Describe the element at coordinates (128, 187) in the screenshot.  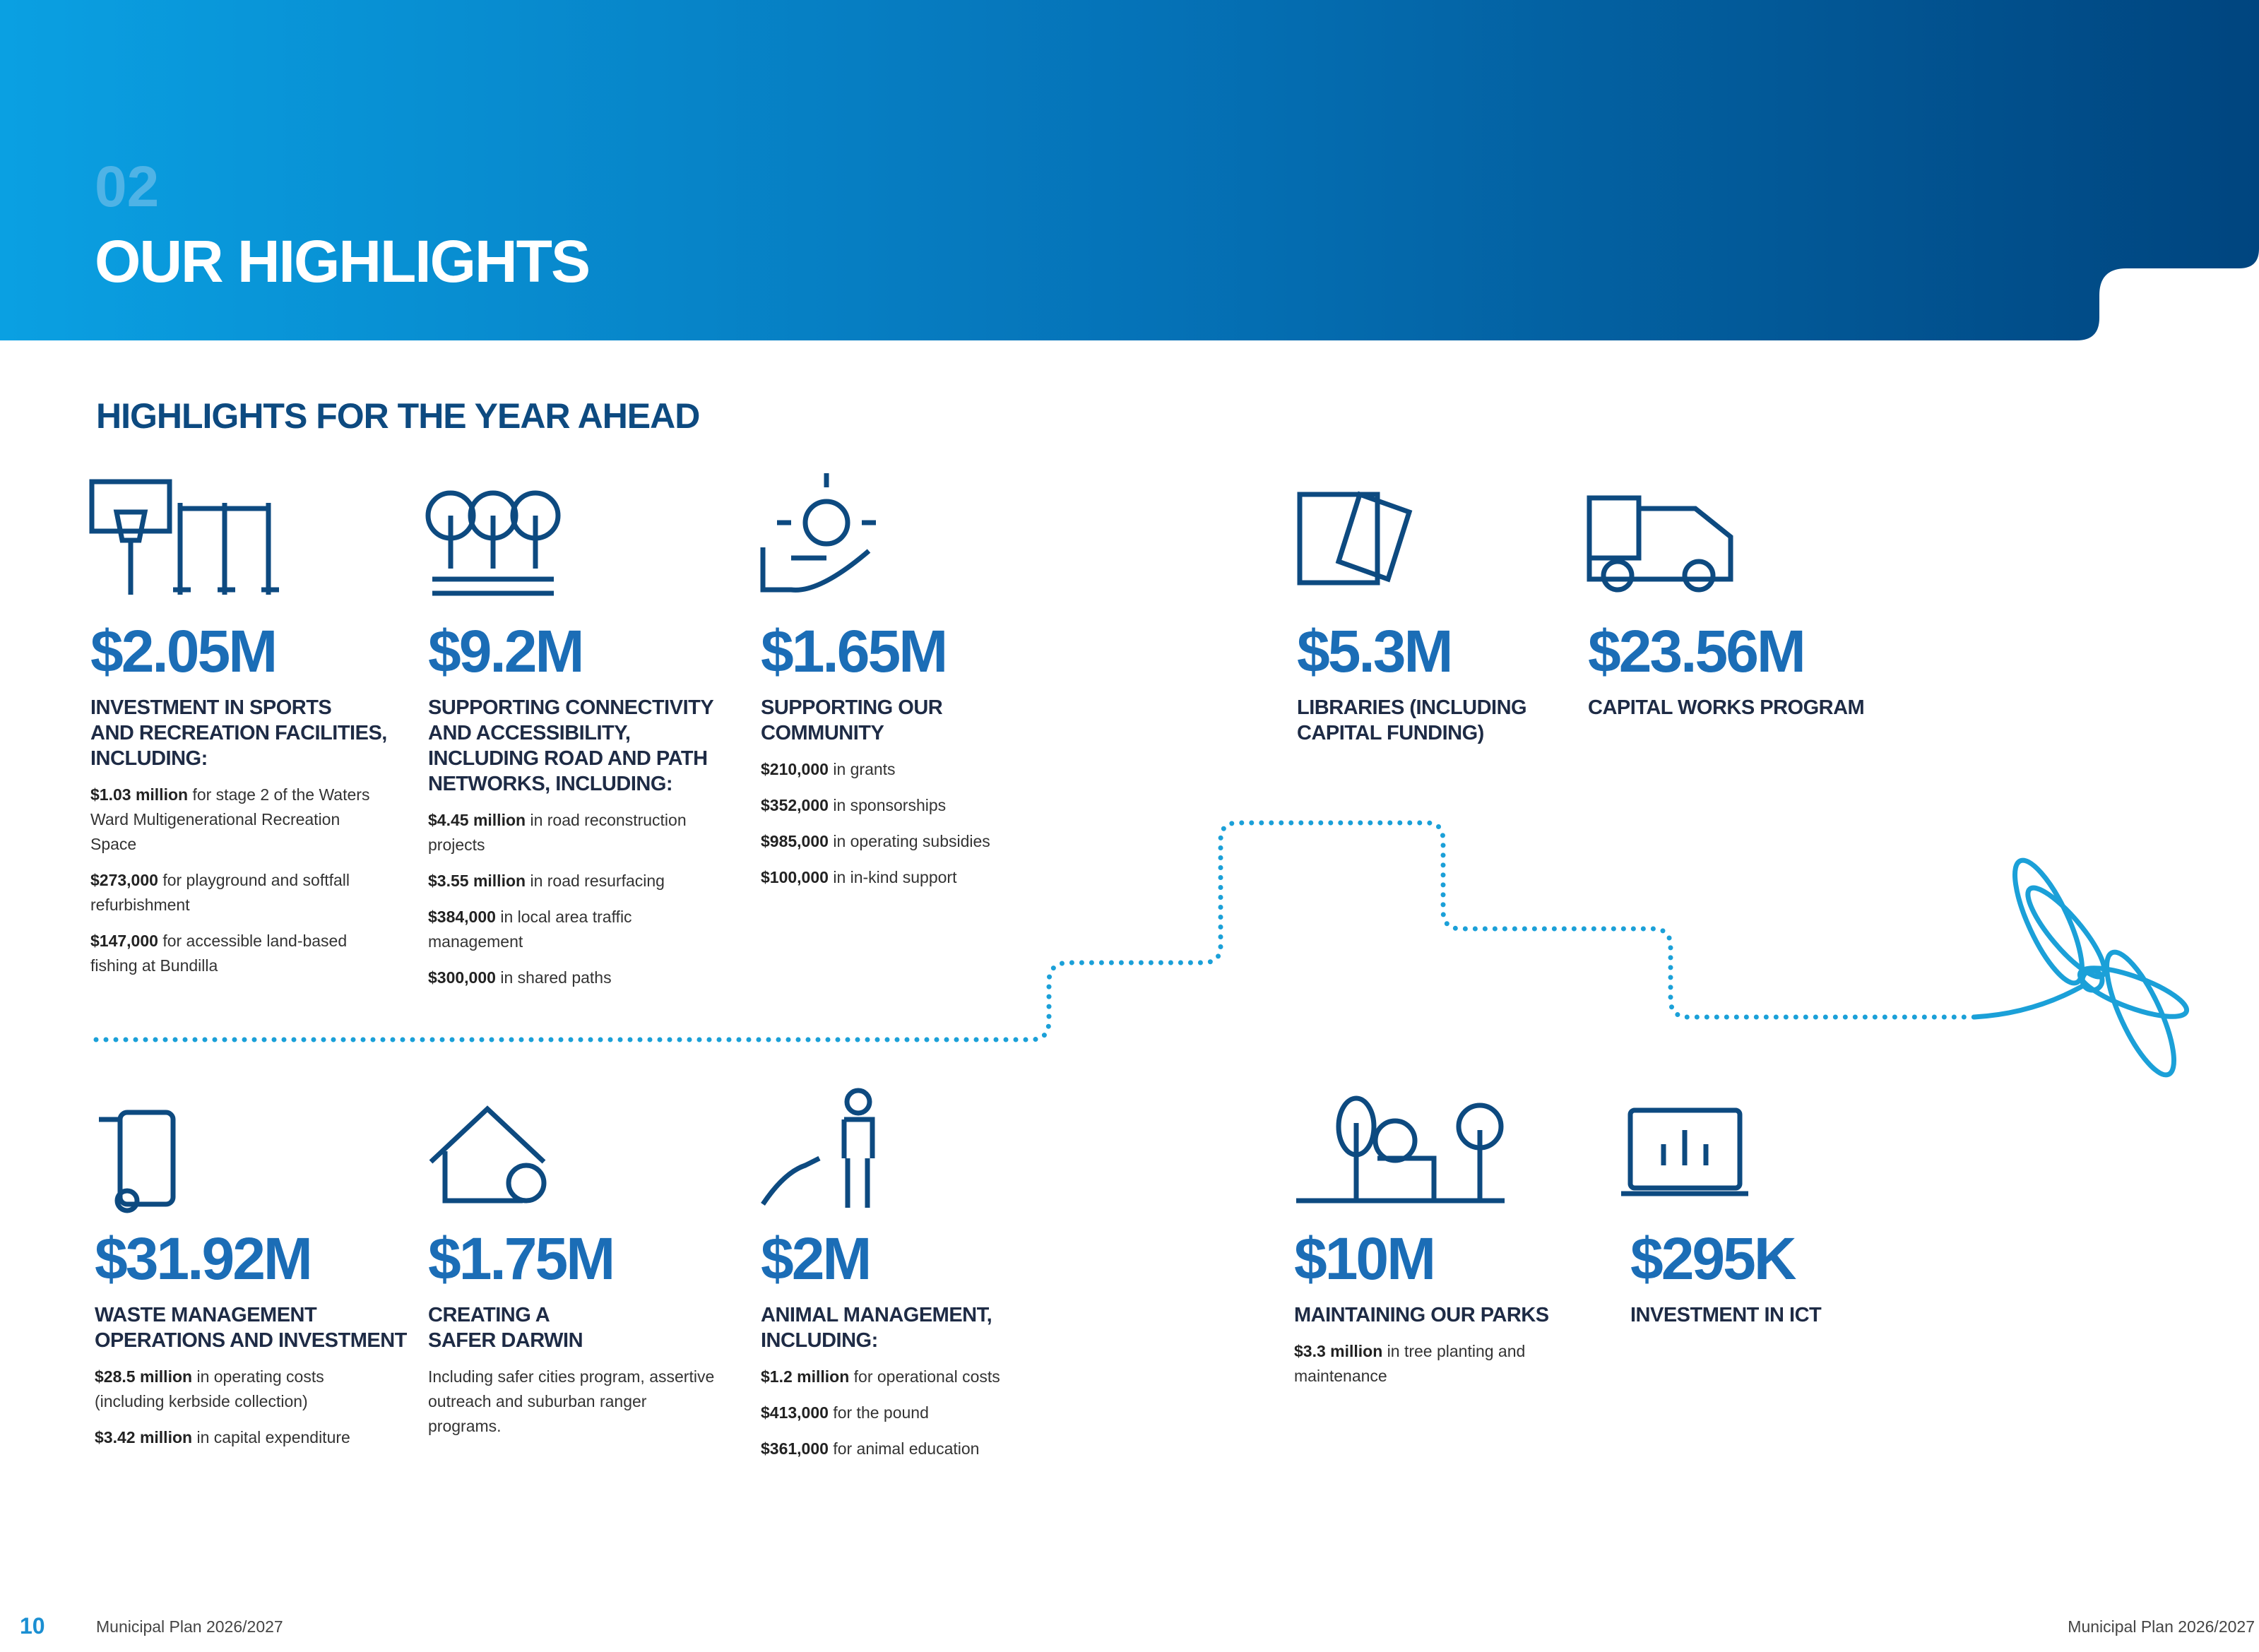
I see `section-number: 02` at that location.